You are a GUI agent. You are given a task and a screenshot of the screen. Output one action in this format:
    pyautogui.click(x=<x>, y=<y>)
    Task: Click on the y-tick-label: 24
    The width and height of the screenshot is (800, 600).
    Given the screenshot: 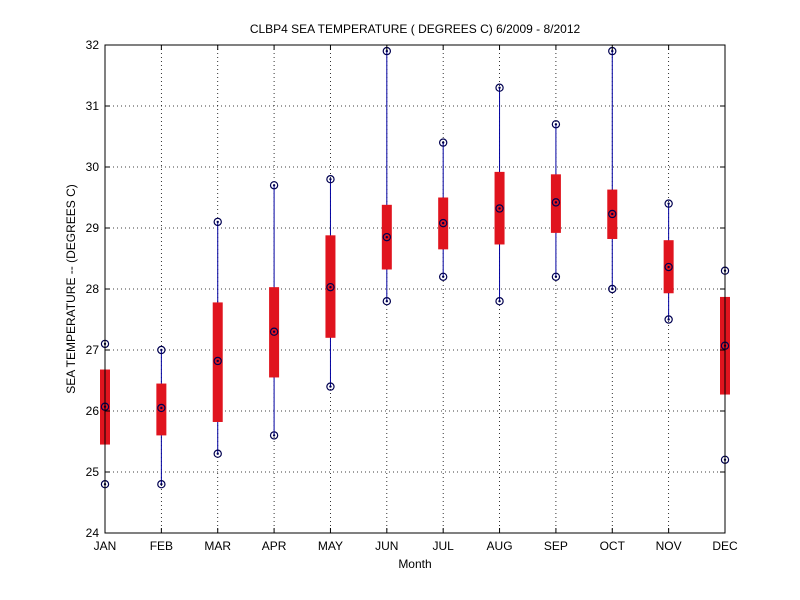 What is the action you would take?
    pyautogui.click(x=93, y=533)
    